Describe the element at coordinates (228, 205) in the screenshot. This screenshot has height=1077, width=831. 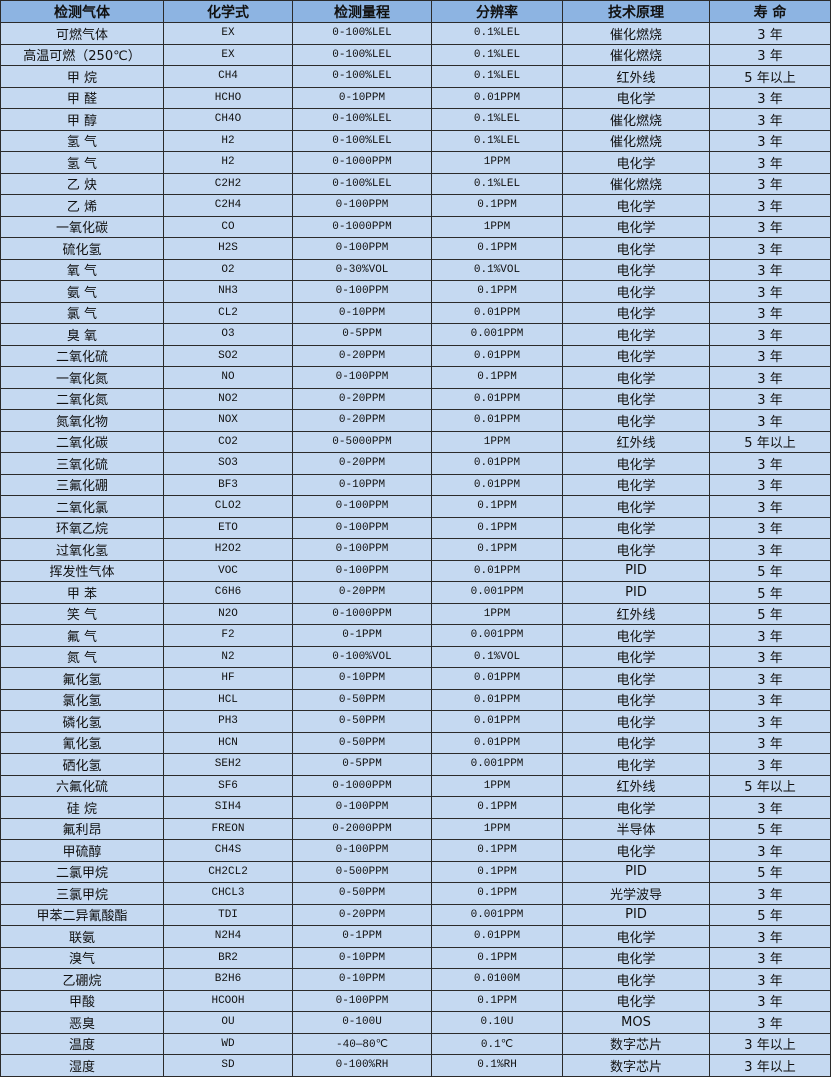
I see `chemical-formula-cell: C2H4` at that location.